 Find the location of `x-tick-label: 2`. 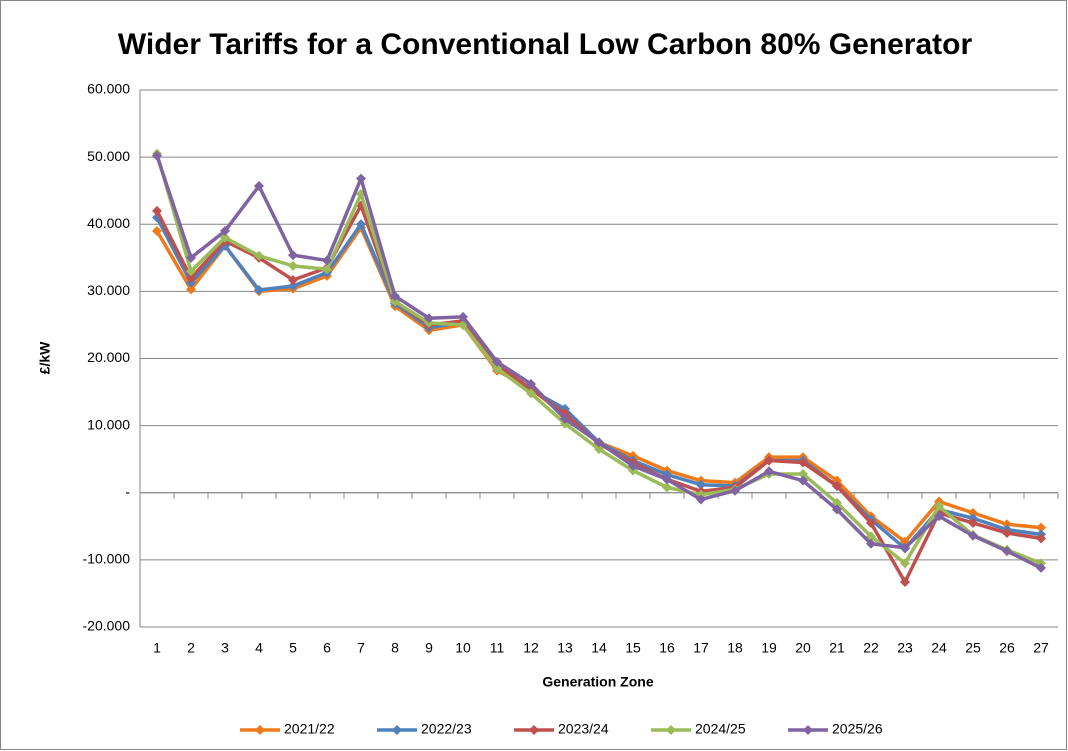

x-tick-label: 2 is located at coordinates (191, 648).